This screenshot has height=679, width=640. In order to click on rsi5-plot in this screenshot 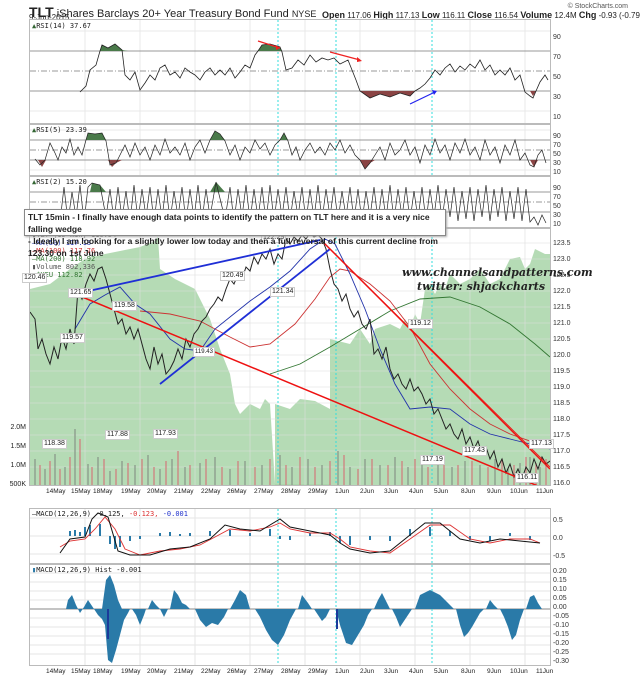, I will do `click(290, 150)`.